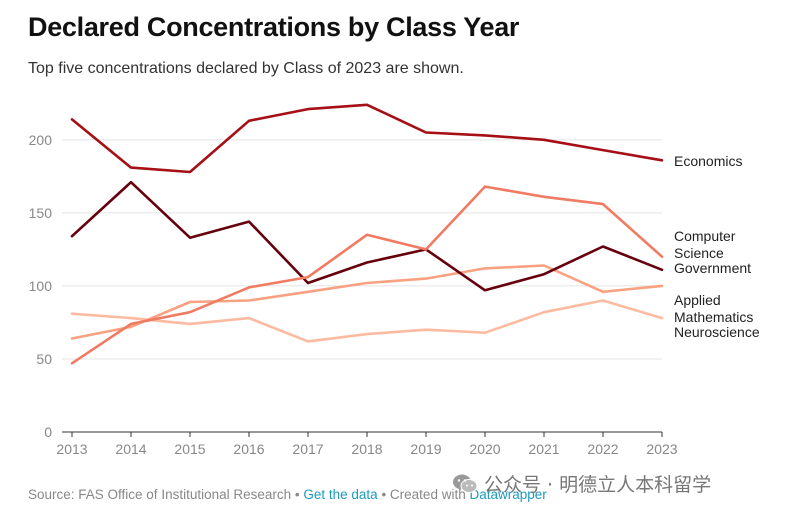 This screenshot has height=516, width=790. What do you see at coordinates (44, 359) in the screenshot?
I see `y-tick-label: 50` at bounding box center [44, 359].